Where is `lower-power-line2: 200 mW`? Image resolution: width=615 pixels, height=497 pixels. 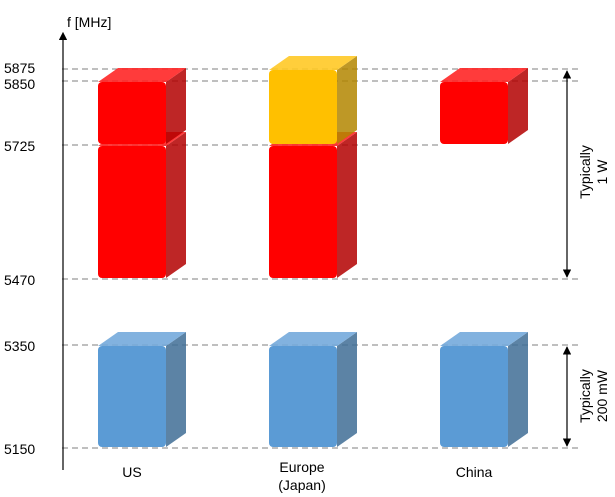 lower-power-line2: 200 mW is located at coordinates (602, 395).